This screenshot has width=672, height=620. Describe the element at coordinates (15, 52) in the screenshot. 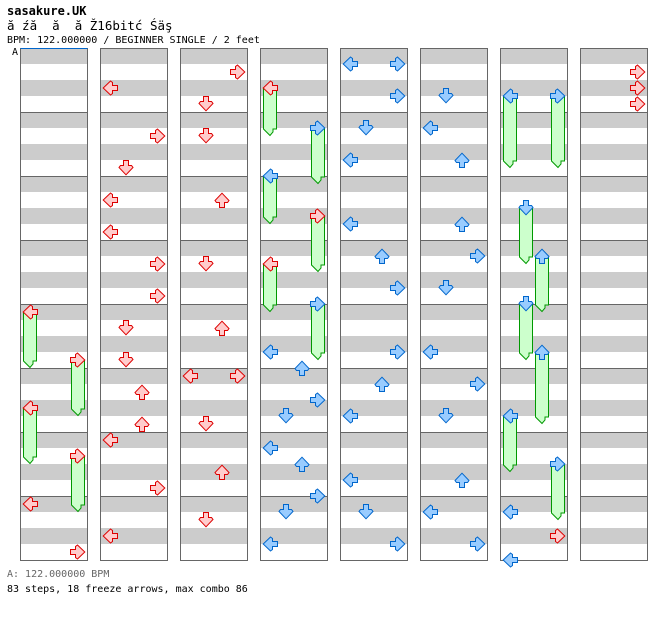

I see `speed-marker-label: A` at that location.